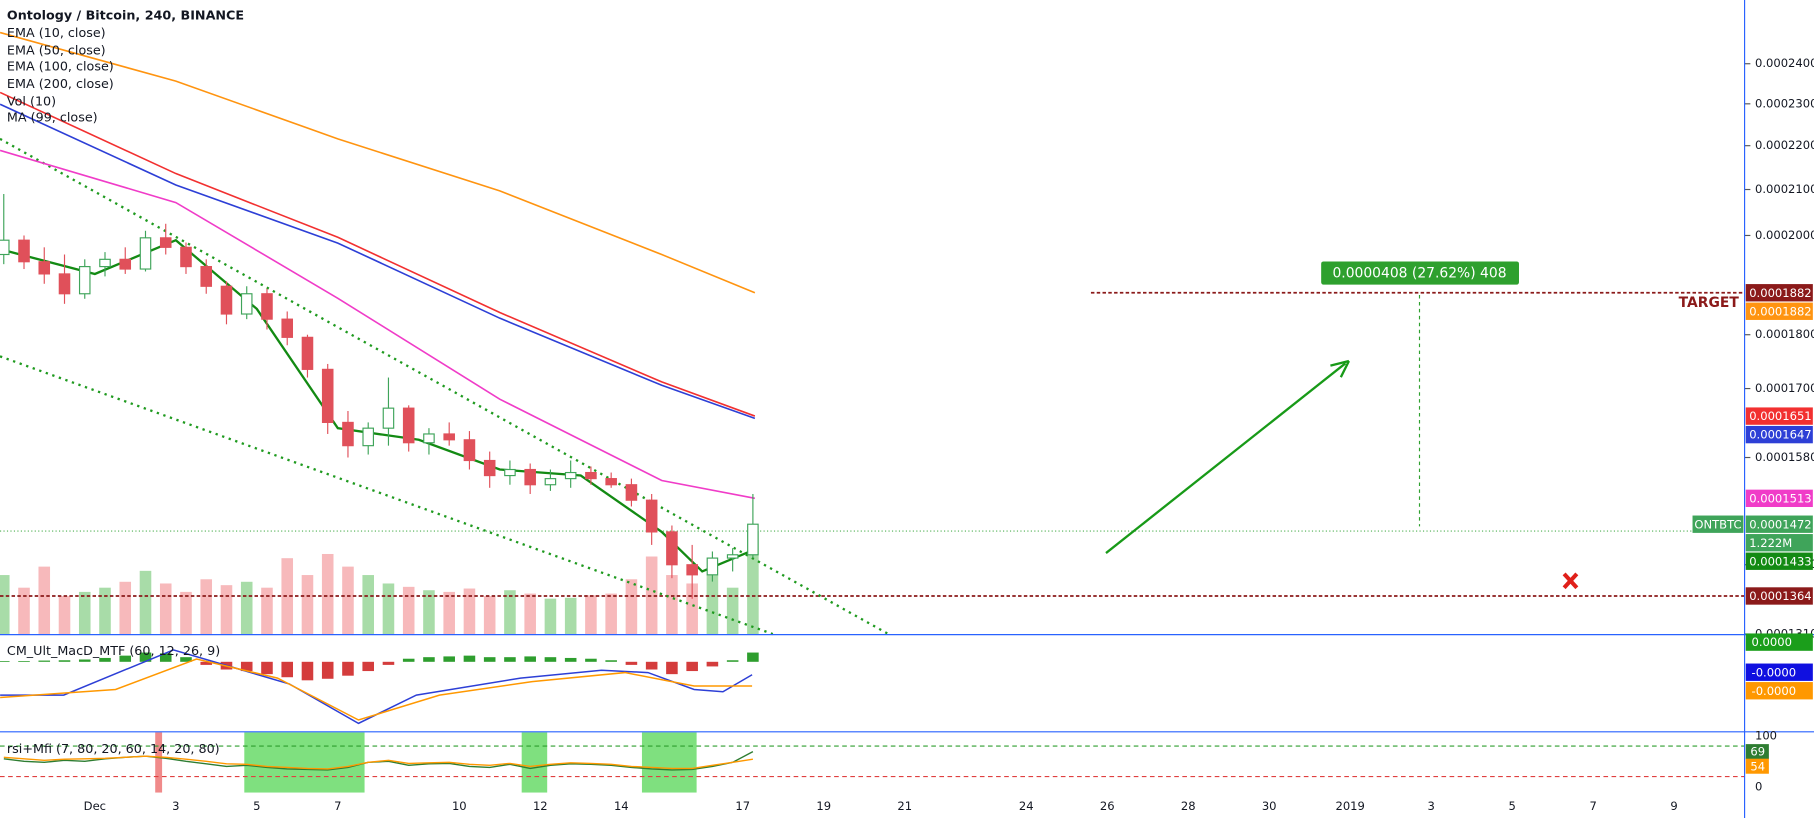 This screenshot has width=1814, height=818. I want to click on y-tick-label: 0.0002000, so click(1784, 235).